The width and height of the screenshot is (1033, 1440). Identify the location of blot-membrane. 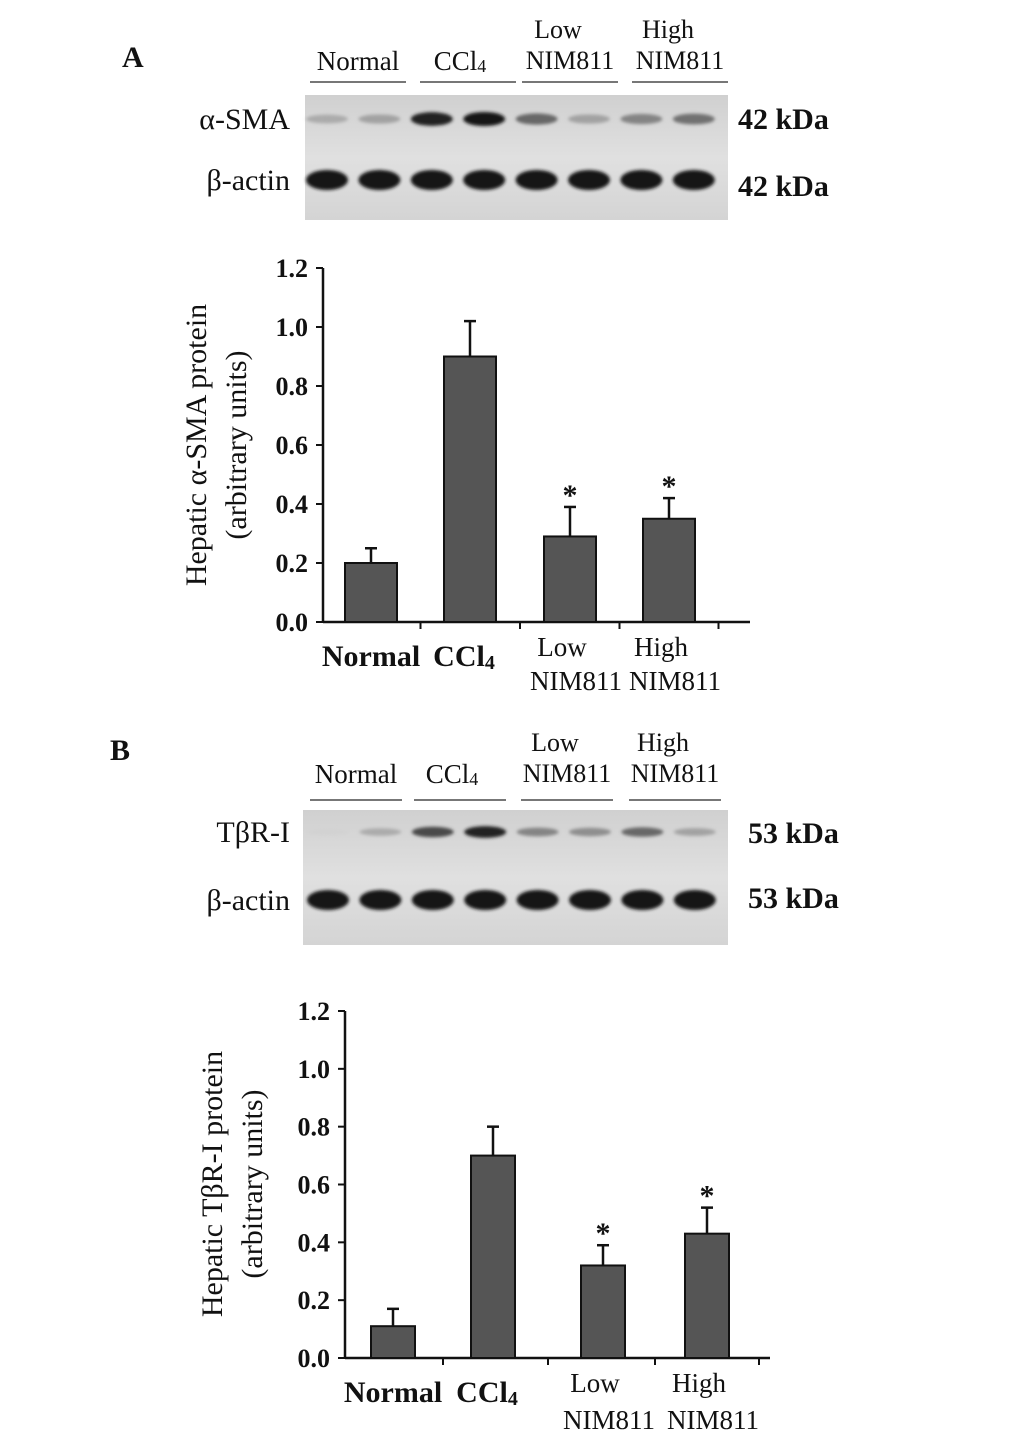
(516, 157).